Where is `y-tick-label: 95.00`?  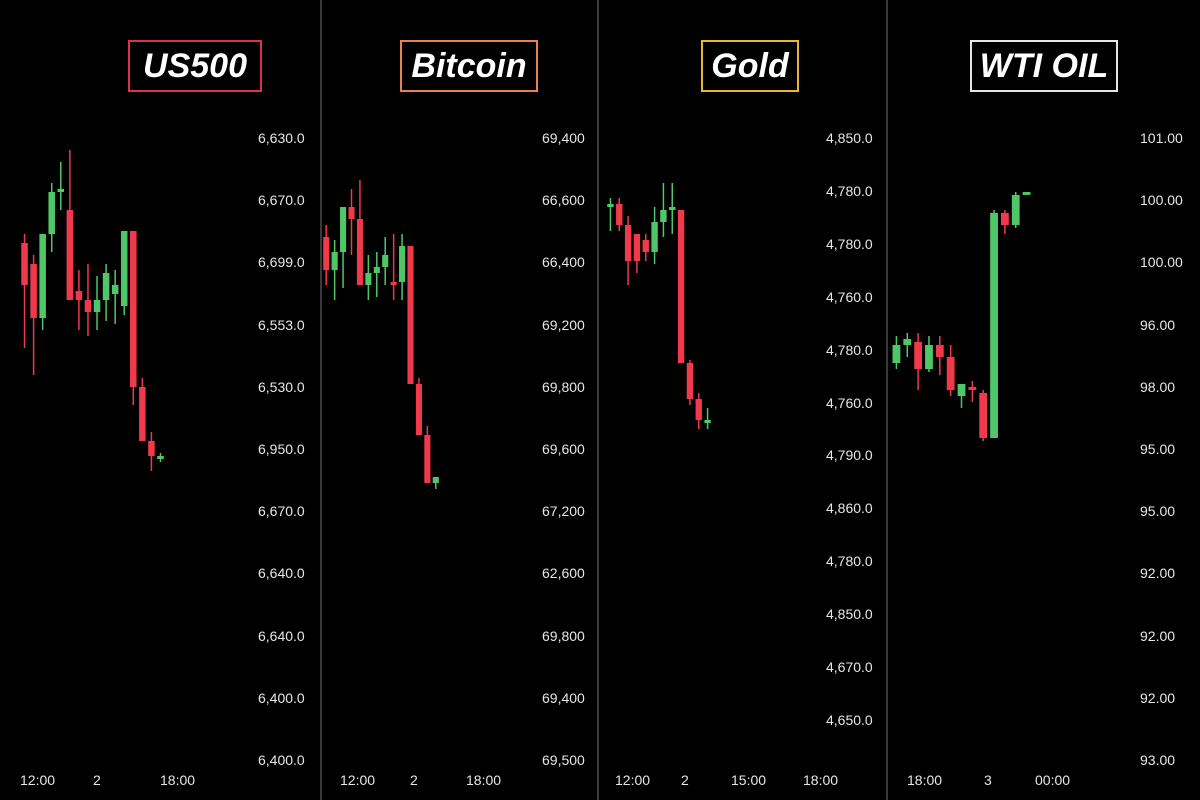
y-tick-label: 95.00 is located at coordinates (1158, 449).